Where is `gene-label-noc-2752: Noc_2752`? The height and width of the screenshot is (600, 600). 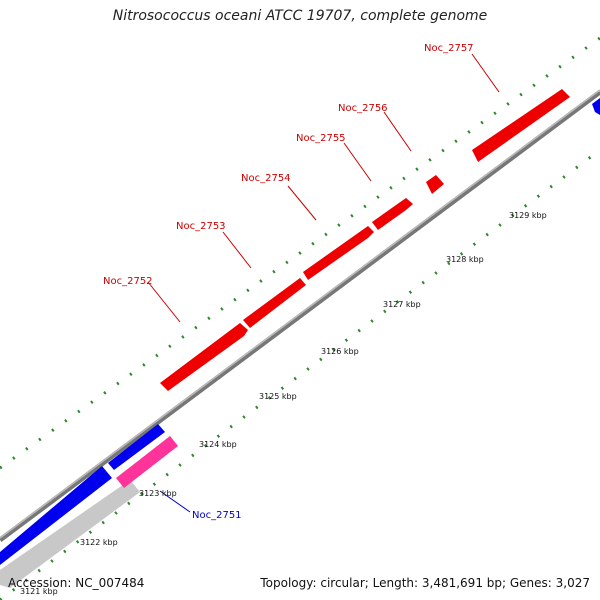
gene-label-noc-2752: Noc_2752 is located at coordinates (128, 281).